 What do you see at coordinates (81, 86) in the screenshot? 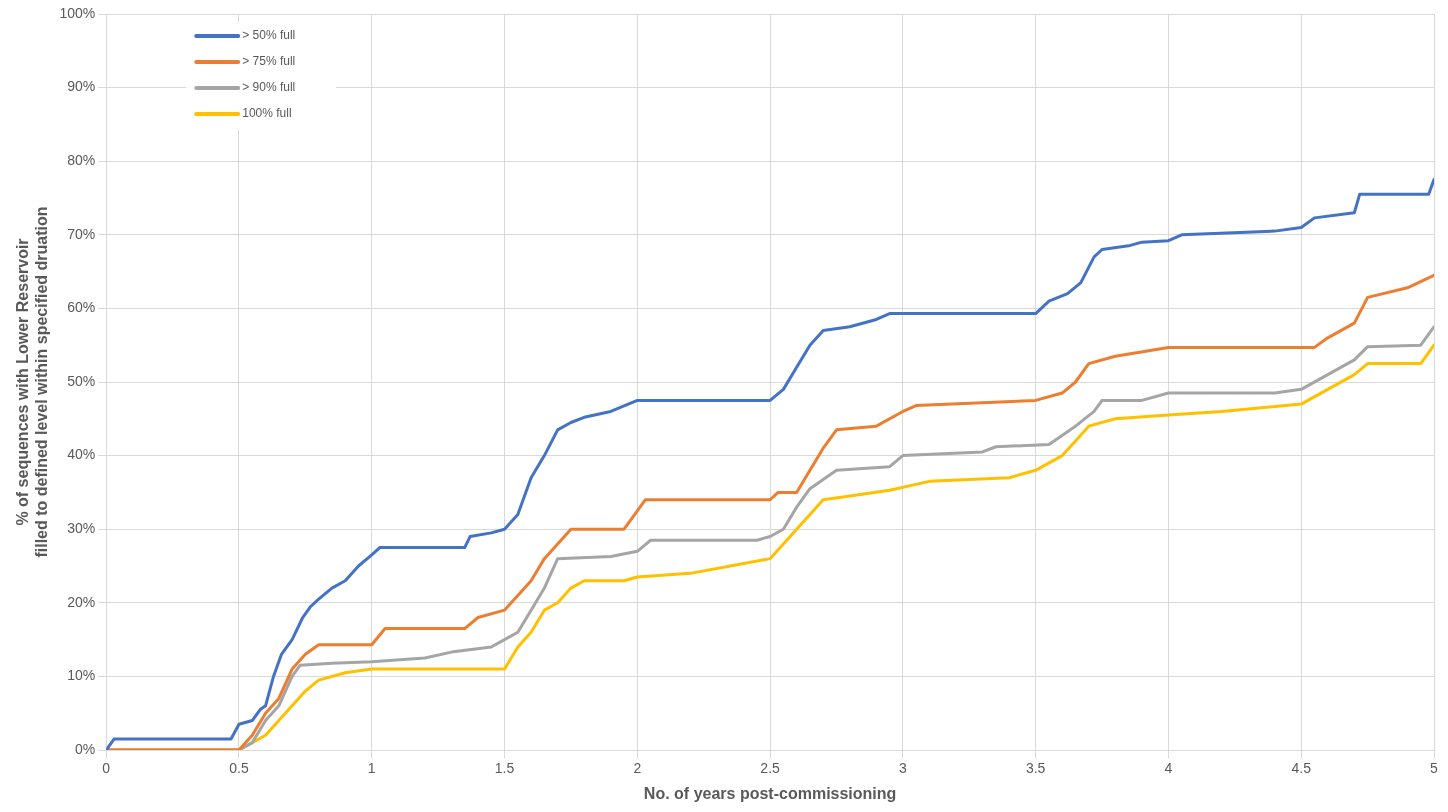
I see `y-tick-label: 90%` at bounding box center [81, 86].